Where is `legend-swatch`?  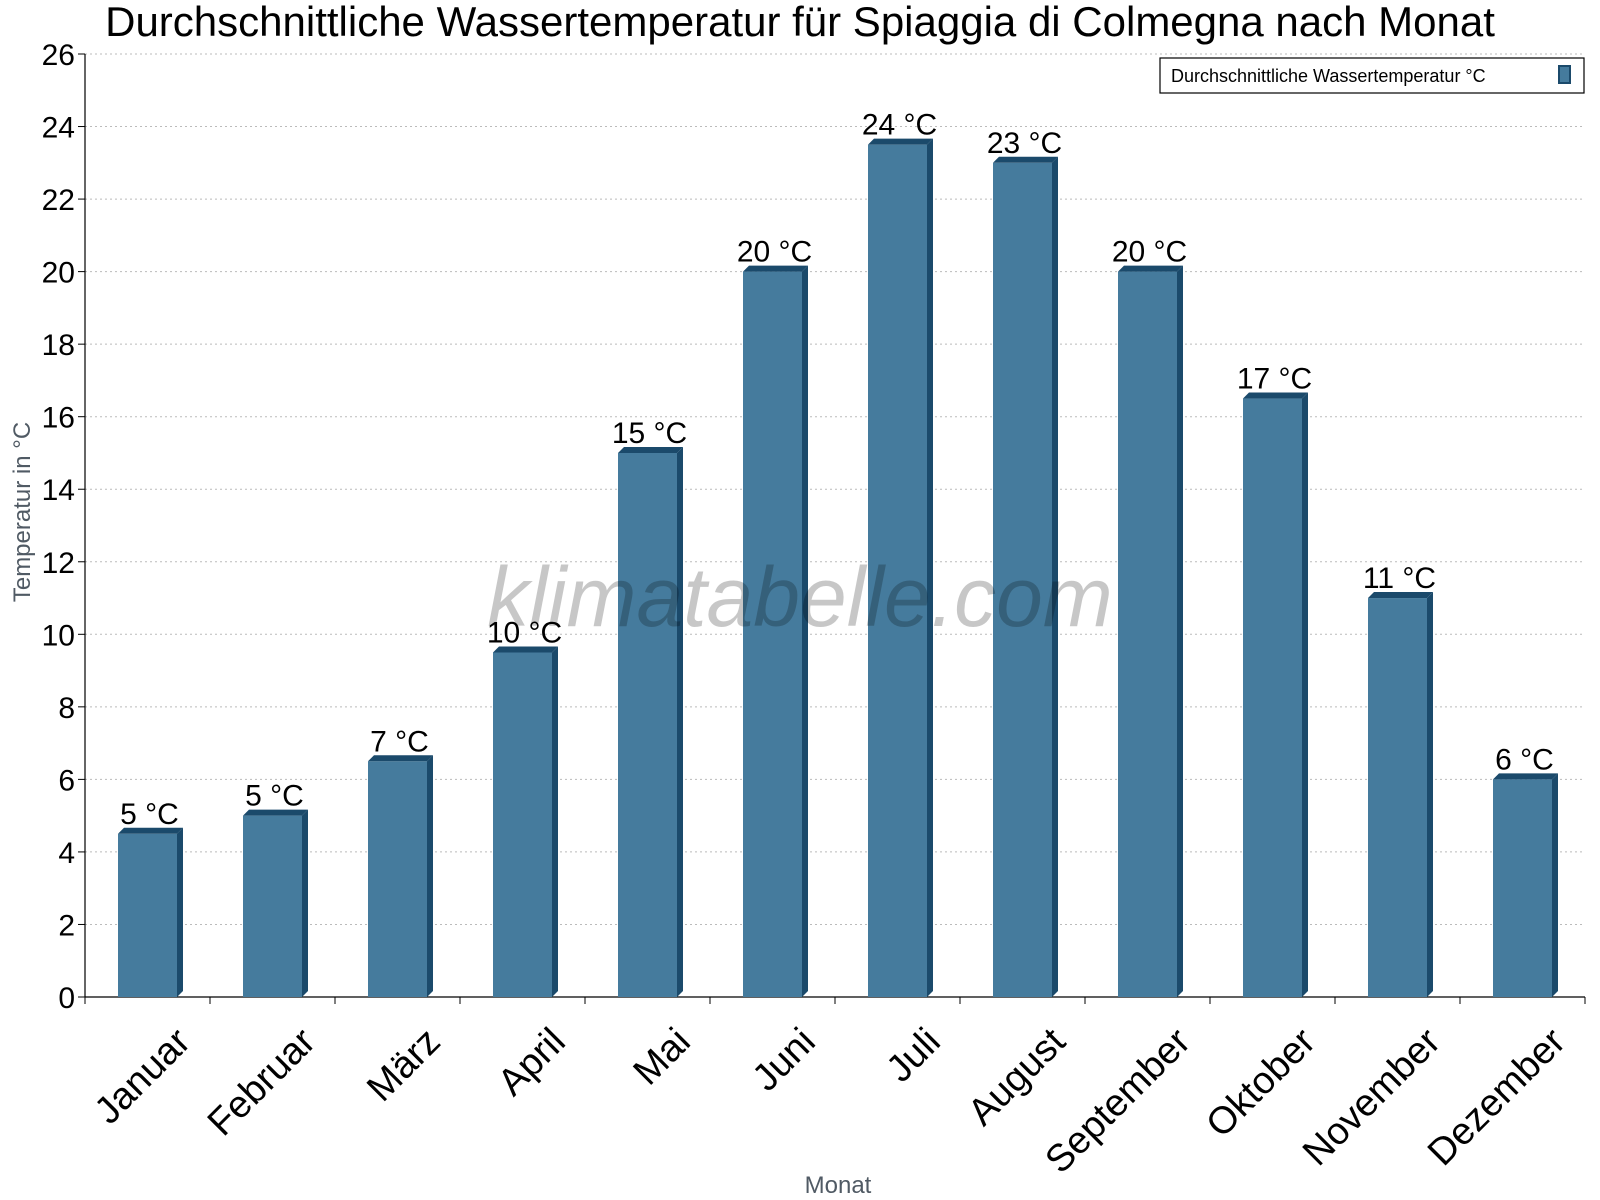 legend-swatch is located at coordinates (1564, 74).